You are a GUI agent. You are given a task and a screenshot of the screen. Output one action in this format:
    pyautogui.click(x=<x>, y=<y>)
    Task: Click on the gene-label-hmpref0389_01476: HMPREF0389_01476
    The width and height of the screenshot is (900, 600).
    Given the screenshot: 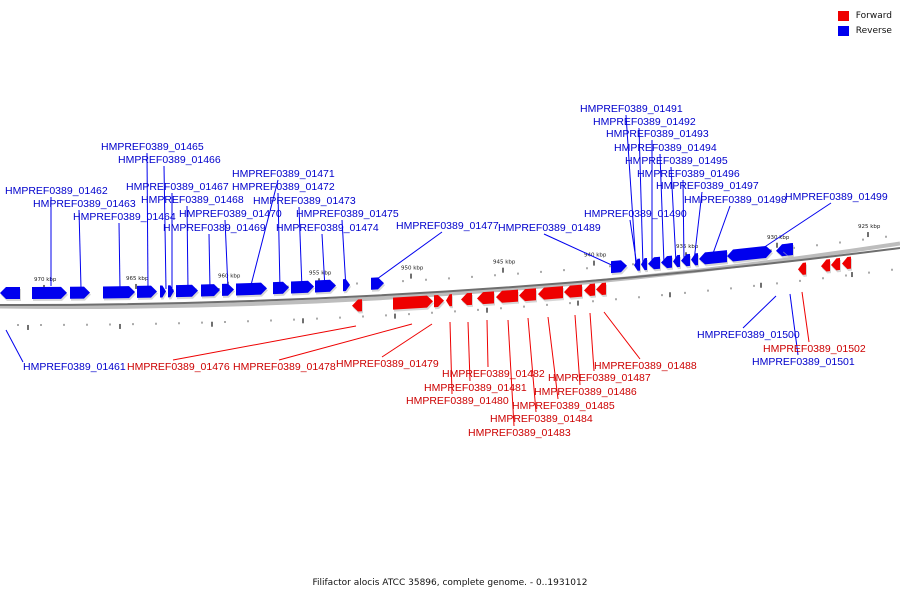 What is the action you would take?
    pyautogui.click(x=178, y=367)
    